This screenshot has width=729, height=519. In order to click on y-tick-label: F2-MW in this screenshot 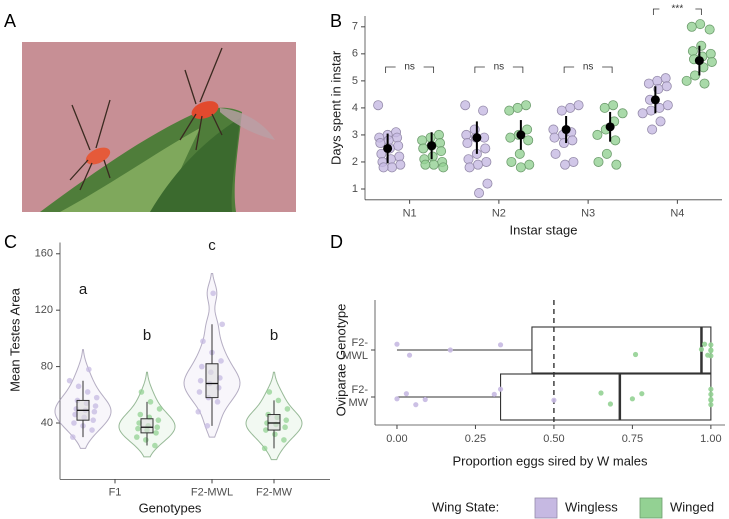, I will do `click(358, 396)`.